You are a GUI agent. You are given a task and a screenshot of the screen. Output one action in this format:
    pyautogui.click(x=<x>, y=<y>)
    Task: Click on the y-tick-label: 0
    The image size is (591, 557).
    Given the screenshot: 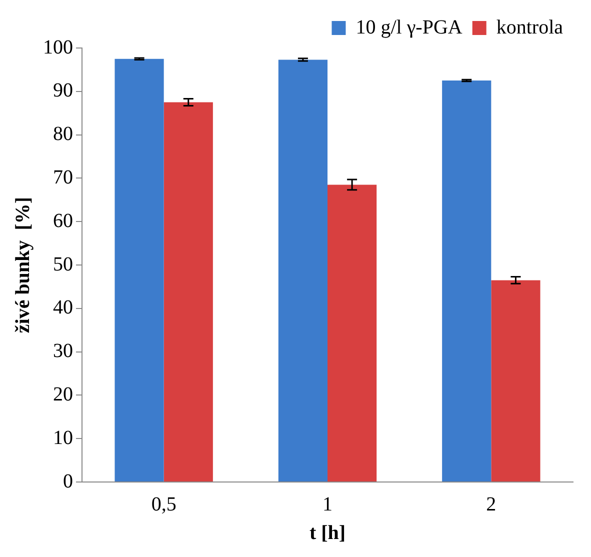 What is the action you would take?
    pyautogui.click(x=68, y=481)
    